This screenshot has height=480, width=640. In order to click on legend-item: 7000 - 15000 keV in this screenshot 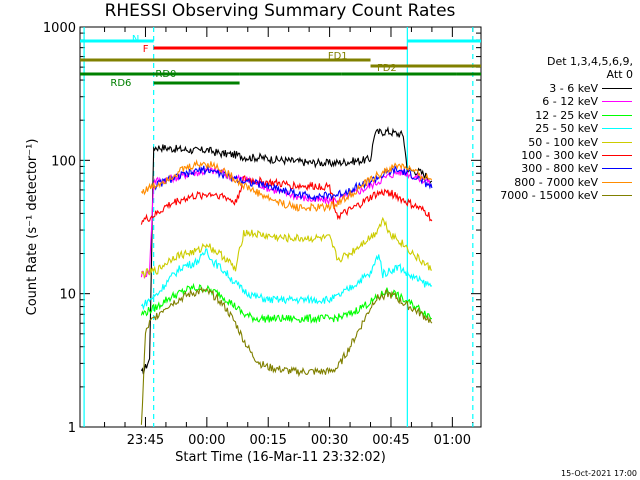, I will do `click(547, 195)`.